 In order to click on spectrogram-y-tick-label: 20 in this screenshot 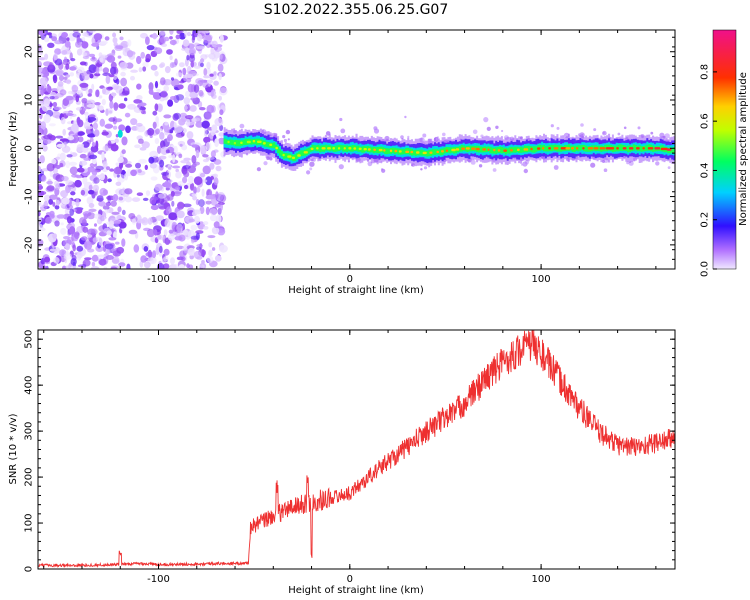, I will do `click(29, 51)`.